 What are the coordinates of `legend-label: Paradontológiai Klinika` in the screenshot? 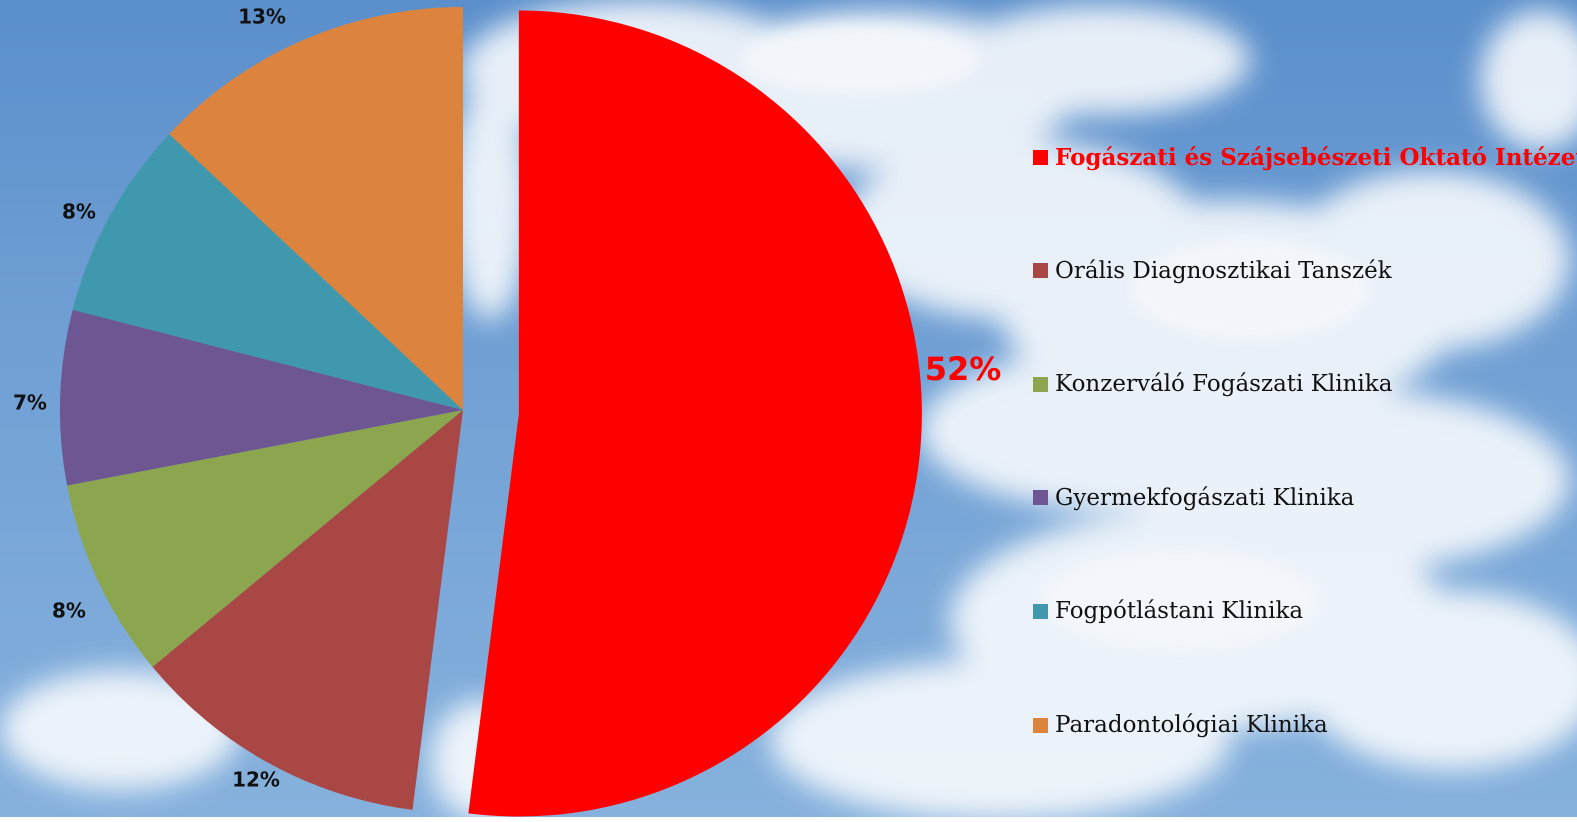 It's located at (1191, 725).